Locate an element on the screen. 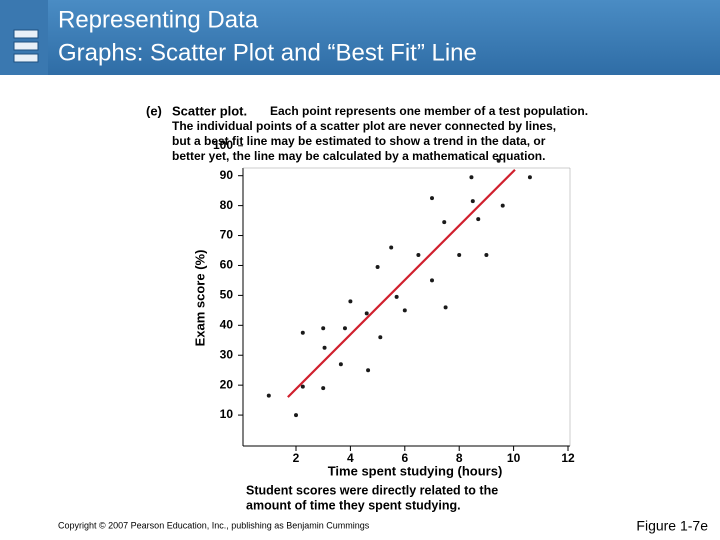 This screenshot has height=540, width=720. y-tick-label: 30 is located at coordinates (227, 354).